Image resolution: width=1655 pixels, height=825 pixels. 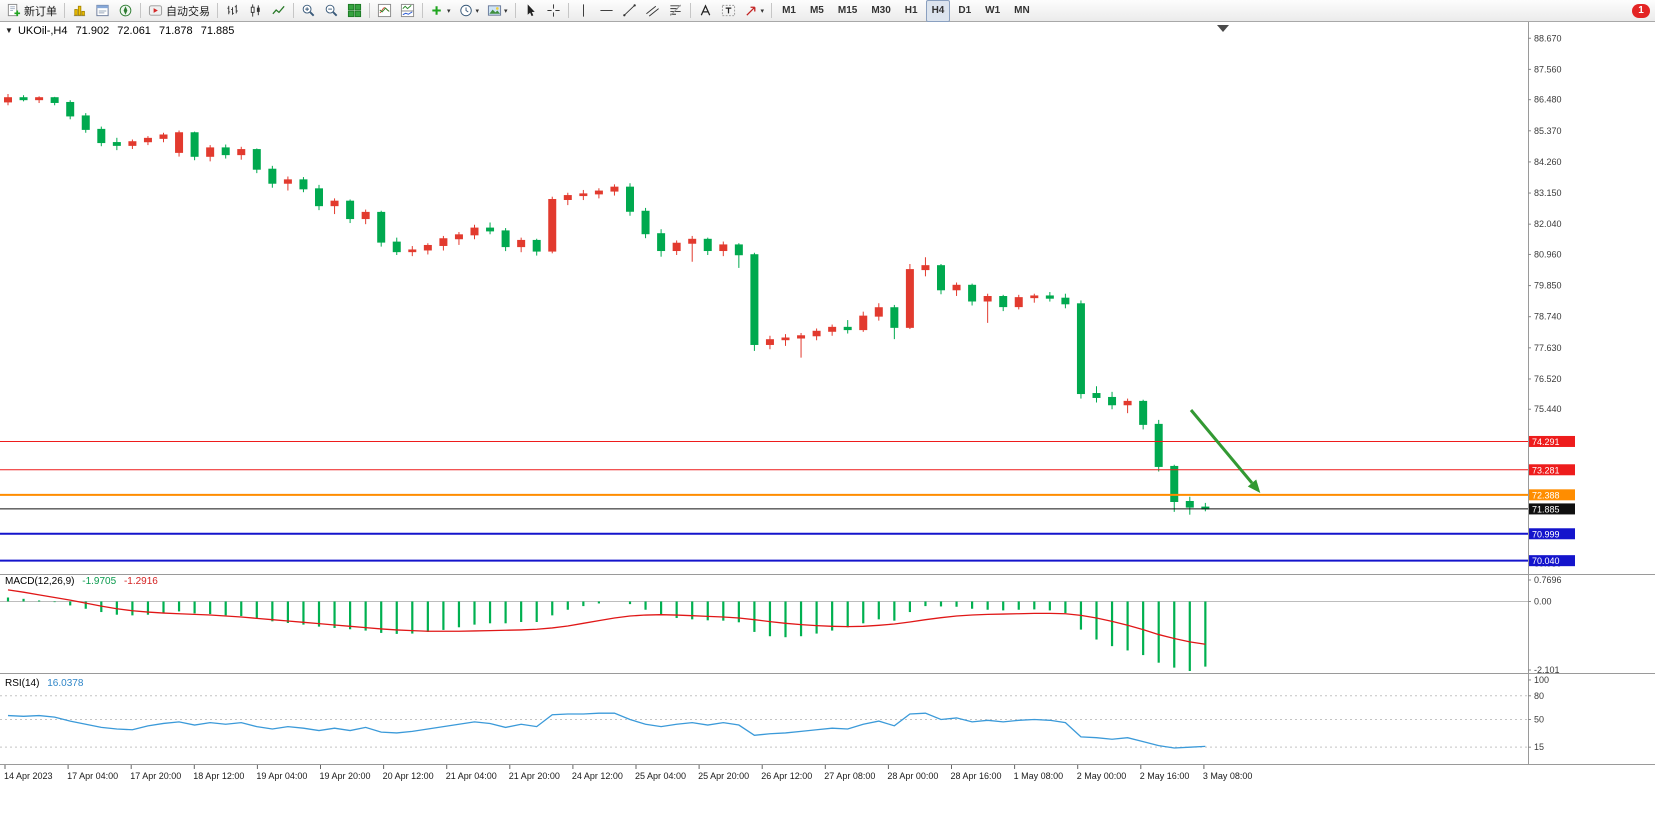 I want to click on time-axis-label: 17 Apr 20:00, so click(x=155, y=776).